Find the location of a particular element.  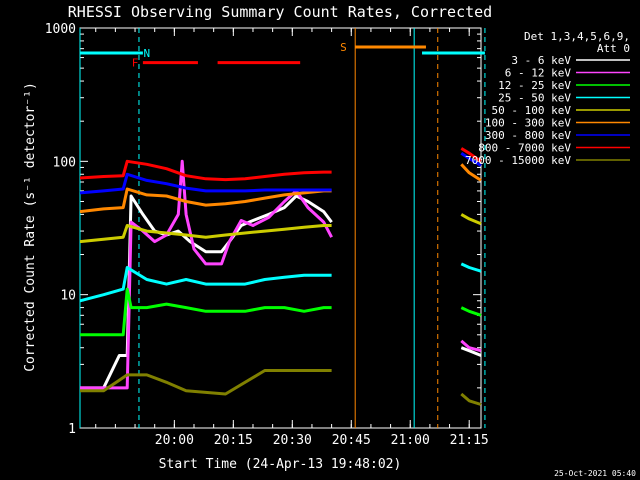

footer-timestamp: 25-Oct-2021 05:40 is located at coordinates (595, 473).